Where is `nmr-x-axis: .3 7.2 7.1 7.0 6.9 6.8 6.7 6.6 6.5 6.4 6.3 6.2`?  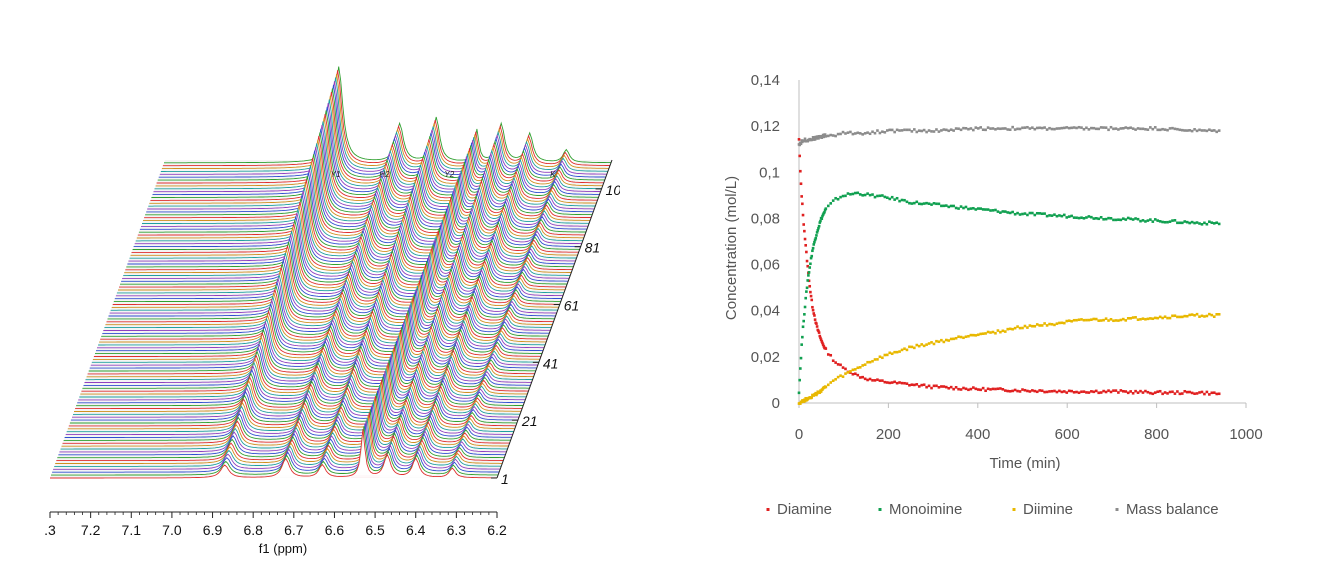 nmr-x-axis: .3 7.2 7.1 7.0 6.9 6.8 6.7 6.6 6.5 6.4 6.3 6.2 is located at coordinates (275, 524).